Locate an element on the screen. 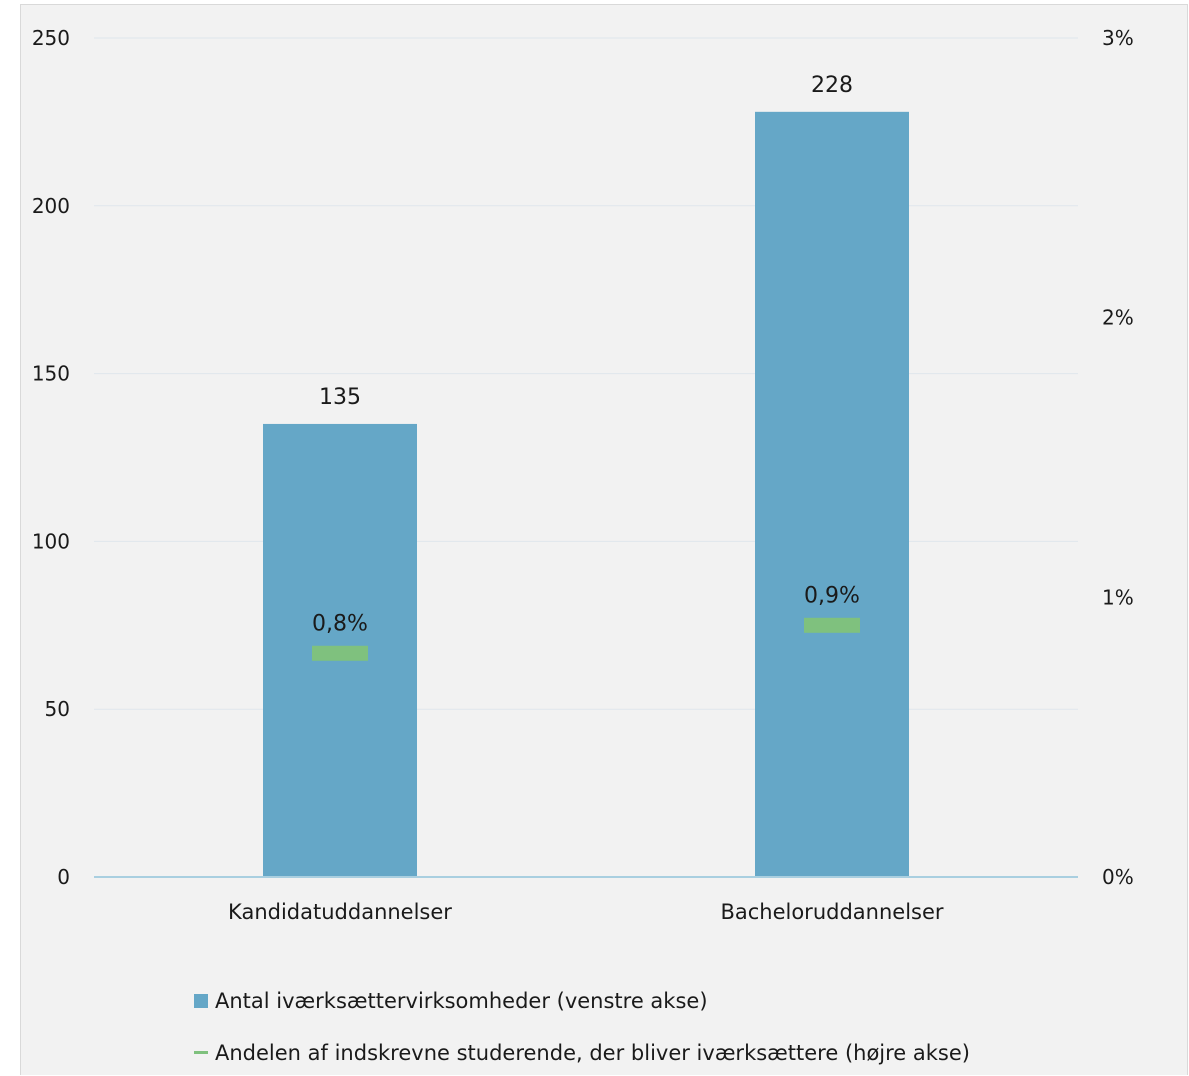 The width and height of the screenshot is (1189, 1076). category-label: Bacheloruddannelser is located at coordinates (831, 912).